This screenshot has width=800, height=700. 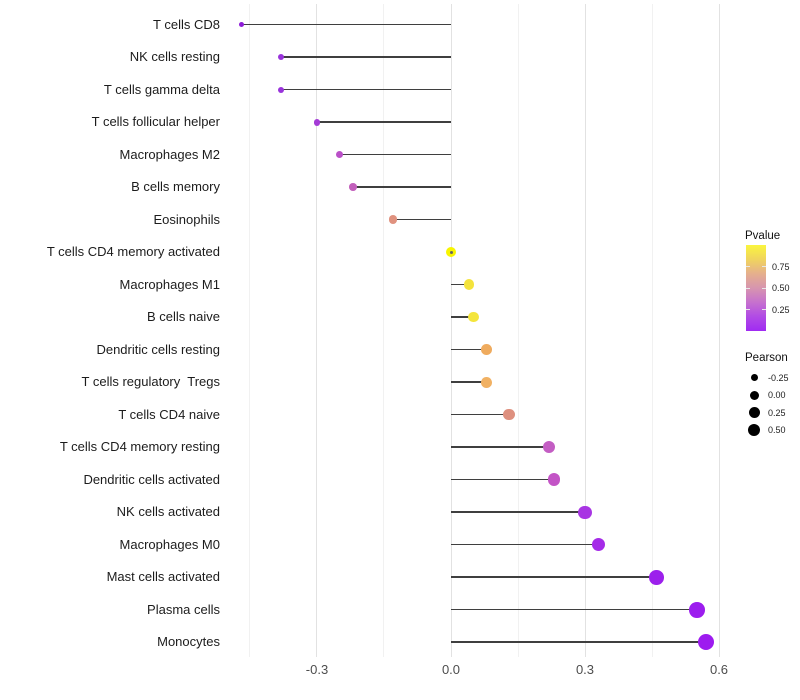 I want to click on y-axis-label: NK cells resting, so click(x=174, y=57).